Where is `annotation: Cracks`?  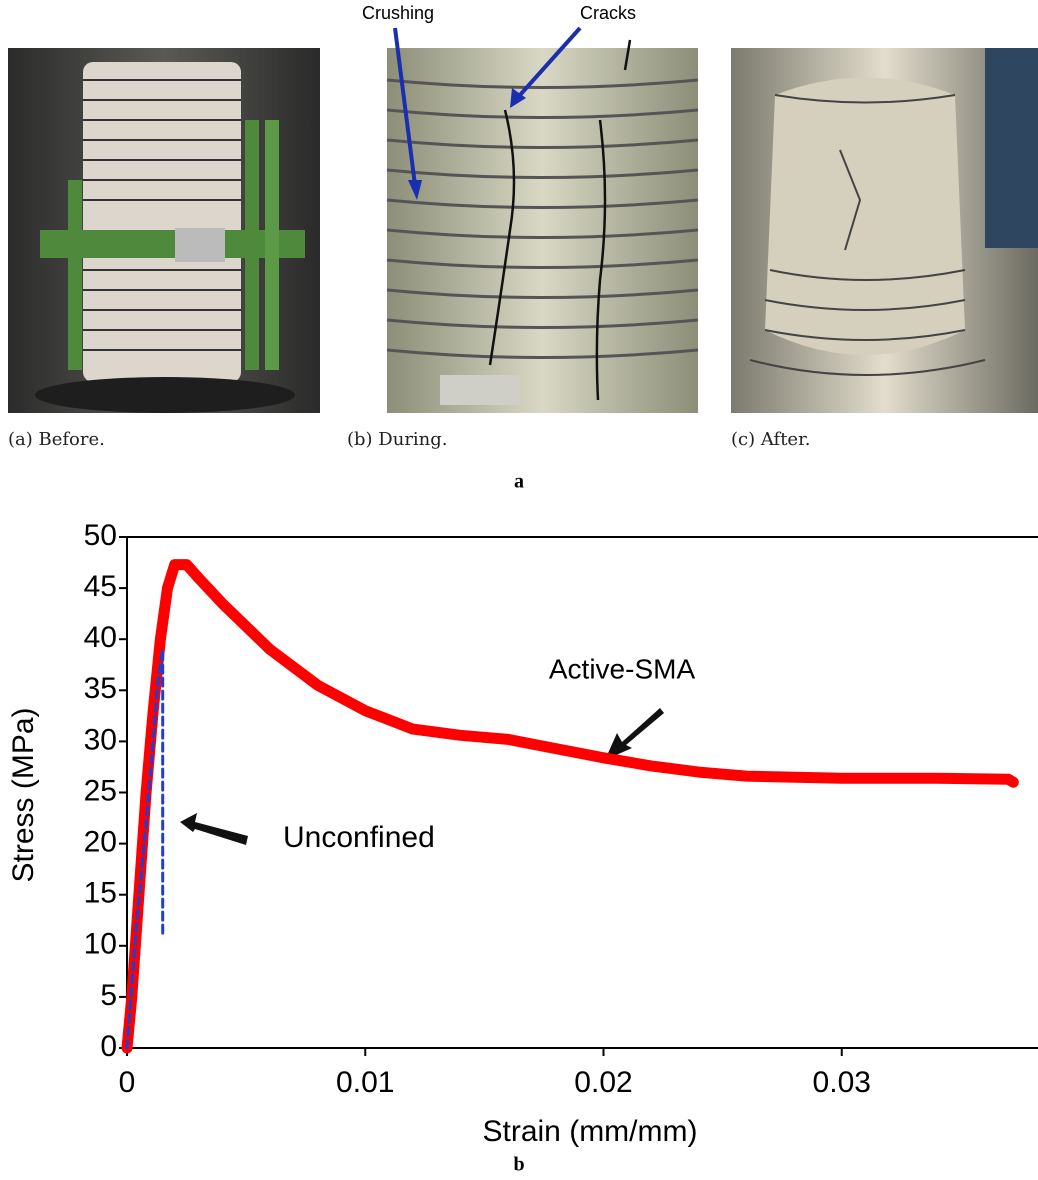
annotation: Cracks is located at coordinates (608, 13).